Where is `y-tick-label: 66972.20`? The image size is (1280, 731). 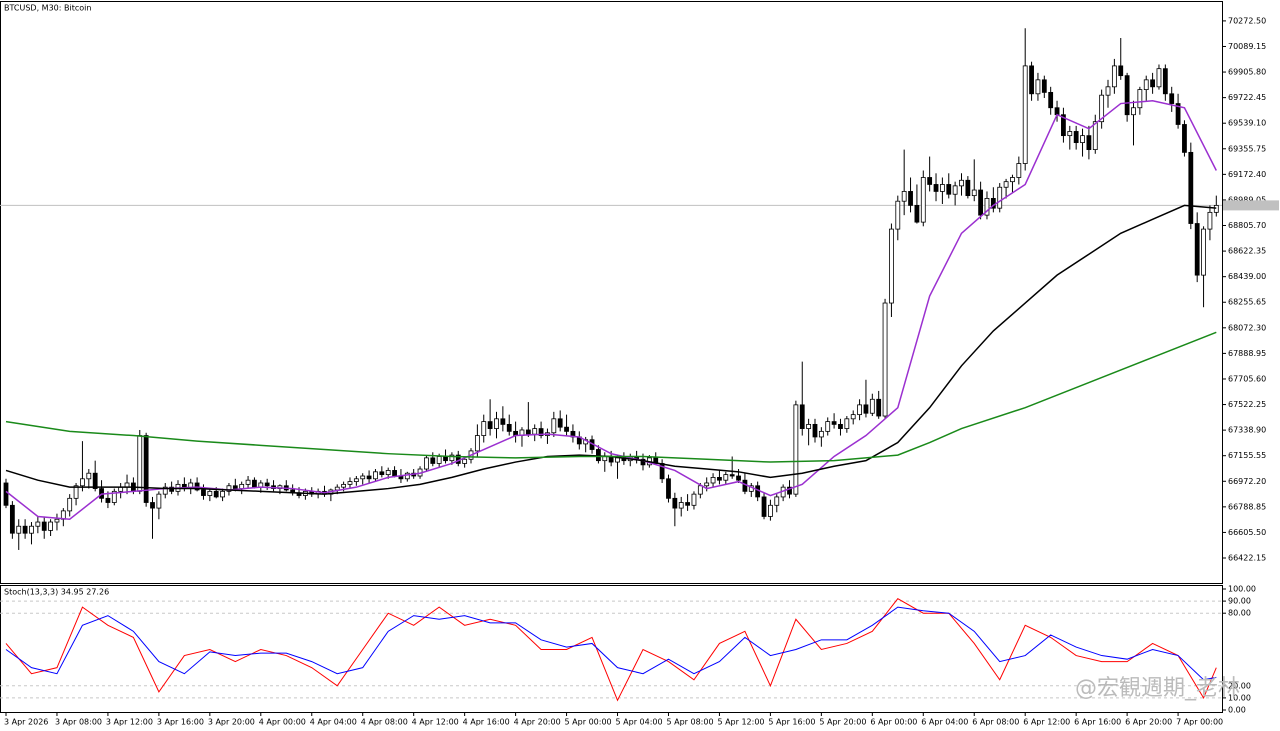 y-tick-label: 66972.20 is located at coordinates (1247, 481).